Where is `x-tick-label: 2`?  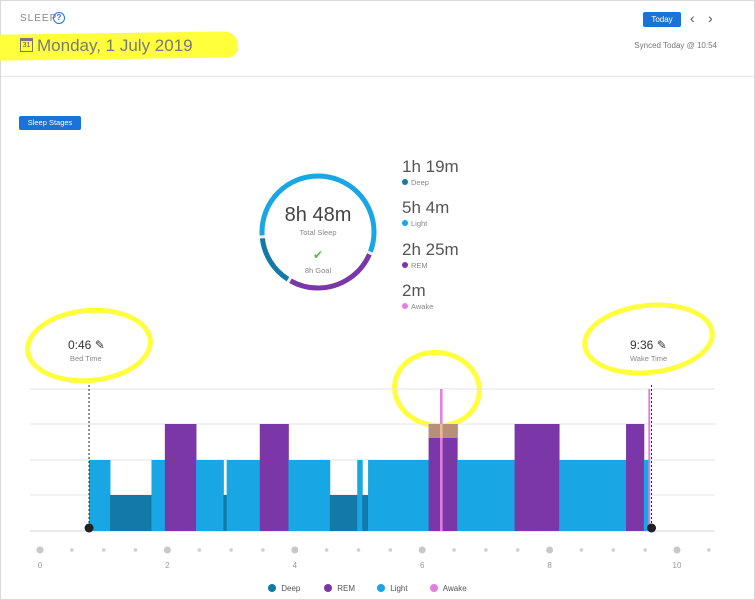
x-tick-label: 2 is located at coordinates (167, 565).